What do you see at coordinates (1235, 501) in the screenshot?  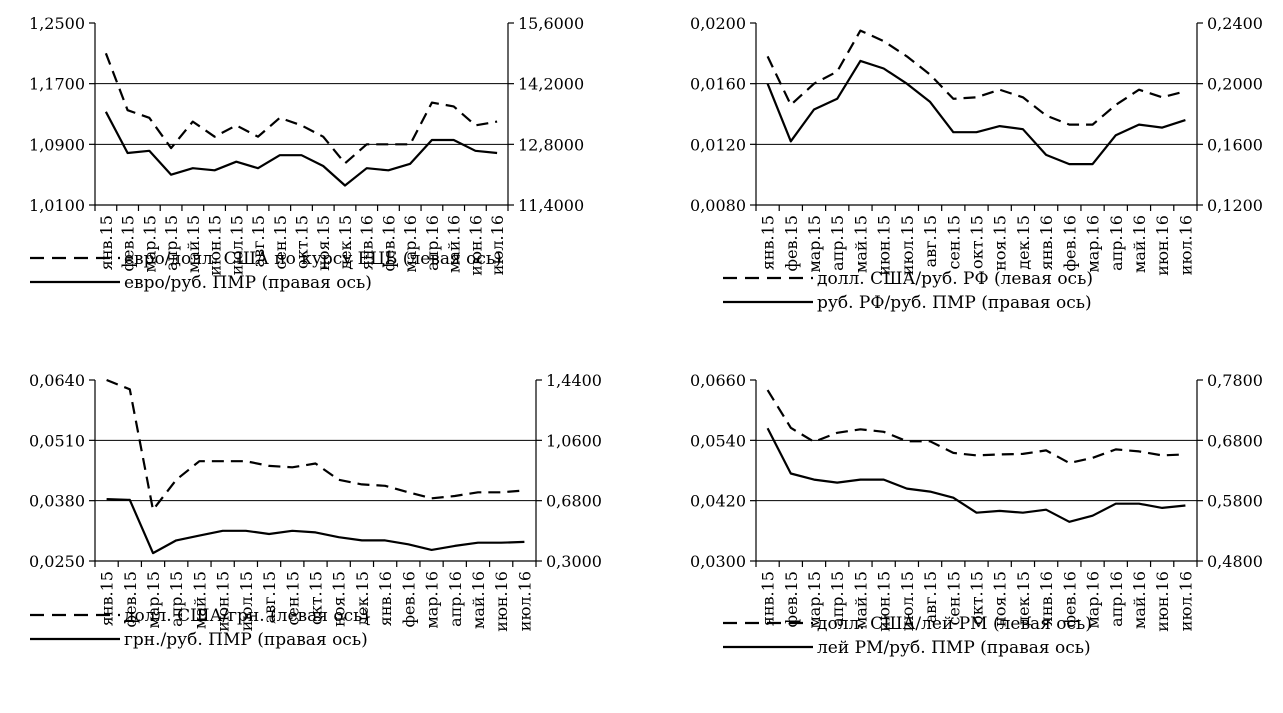 I see `right-axis-tick-label: 0,5800` at bounding box center [1235, 501].